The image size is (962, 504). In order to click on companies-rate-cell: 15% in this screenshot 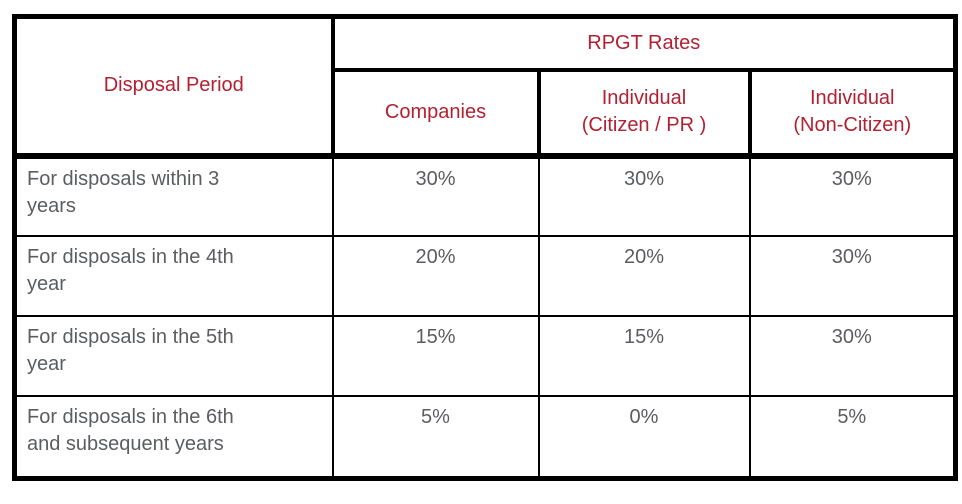, I will do `click(435, 355)`.